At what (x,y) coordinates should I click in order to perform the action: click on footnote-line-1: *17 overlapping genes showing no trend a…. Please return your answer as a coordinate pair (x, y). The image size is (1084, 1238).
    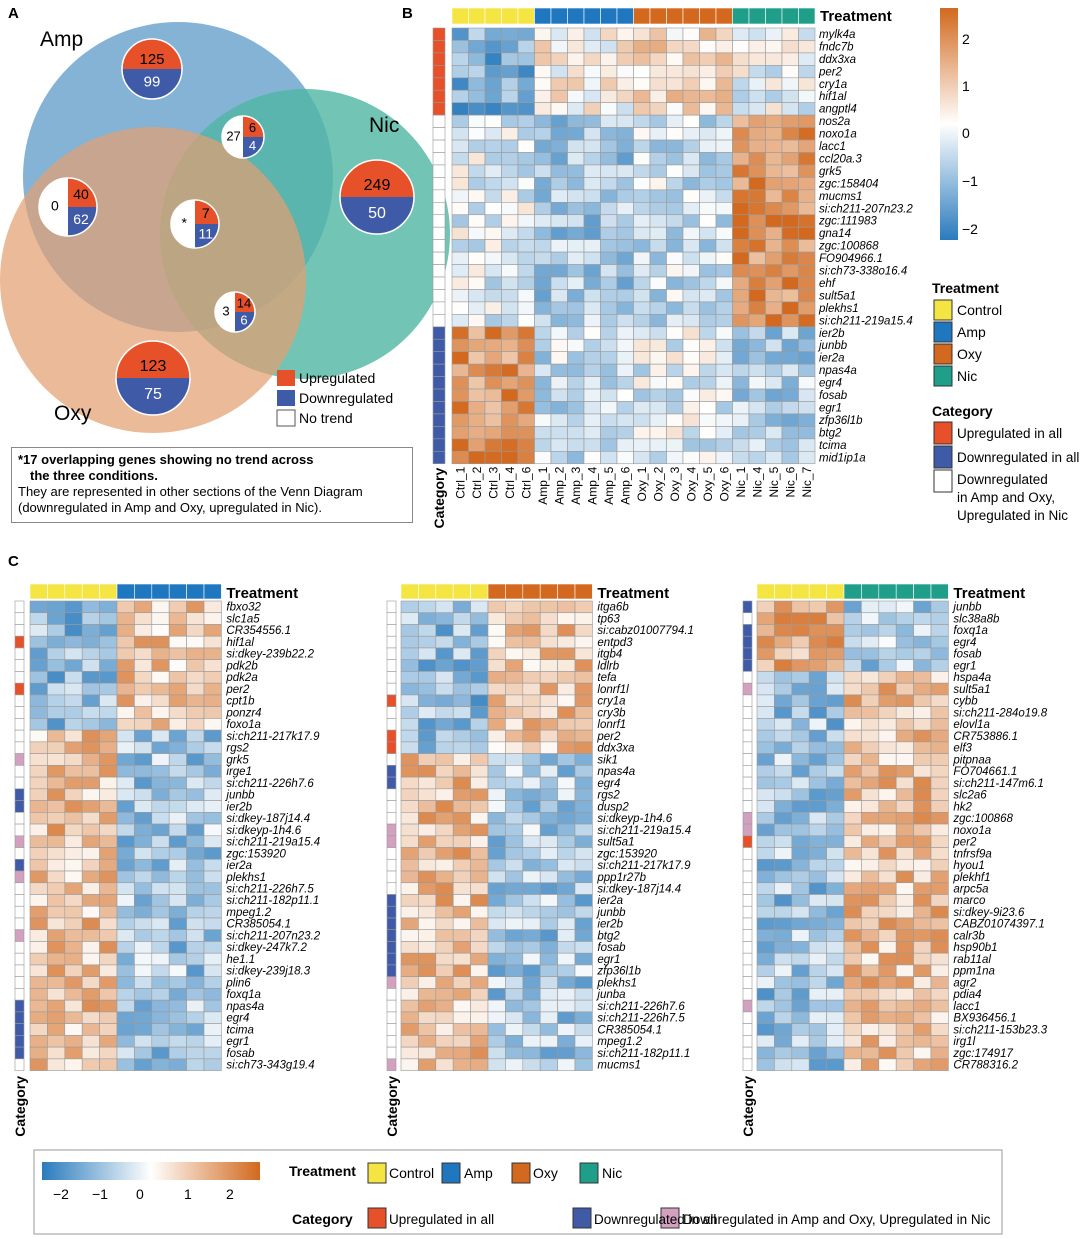
    Looking at the image, I should click on (166, 459).